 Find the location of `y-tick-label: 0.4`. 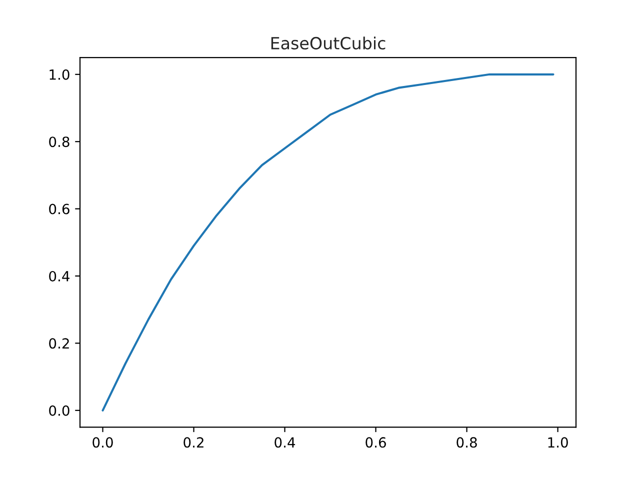

y-tick-label: 0.4 is located at coordinates (59, 276).